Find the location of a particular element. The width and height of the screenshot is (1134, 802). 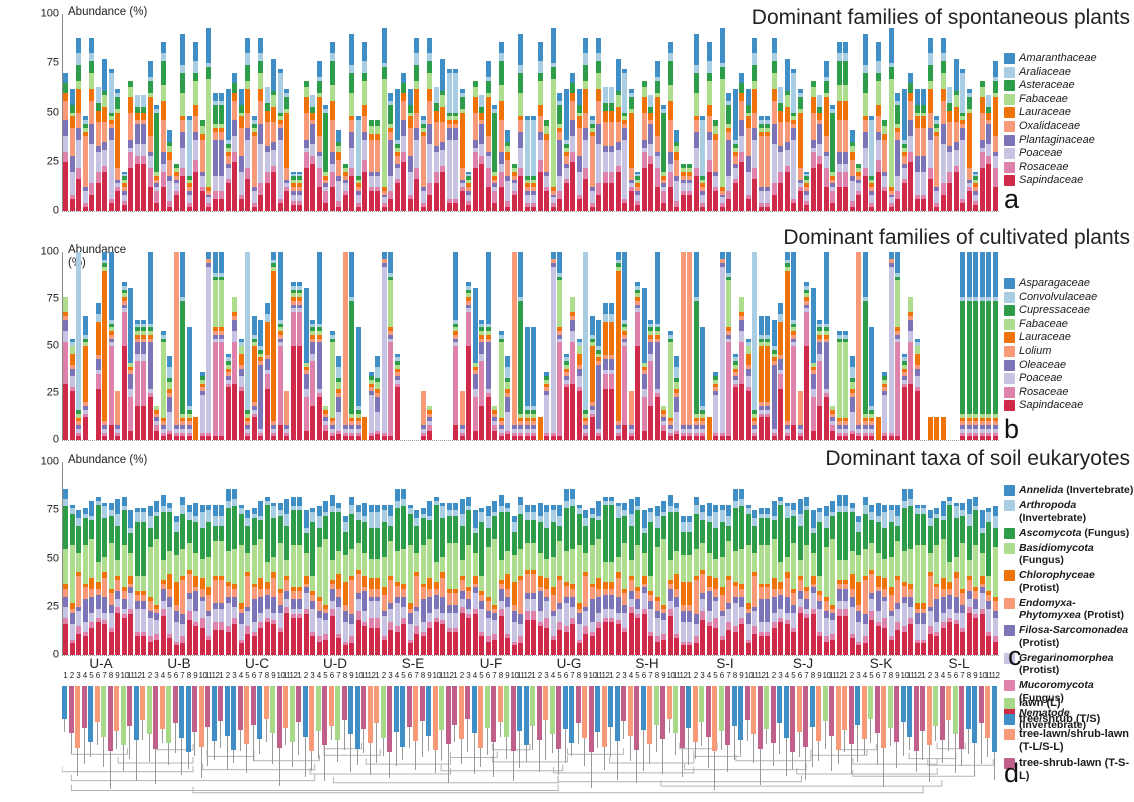

replicate-number: 2 is located at coordinates (383, 675).